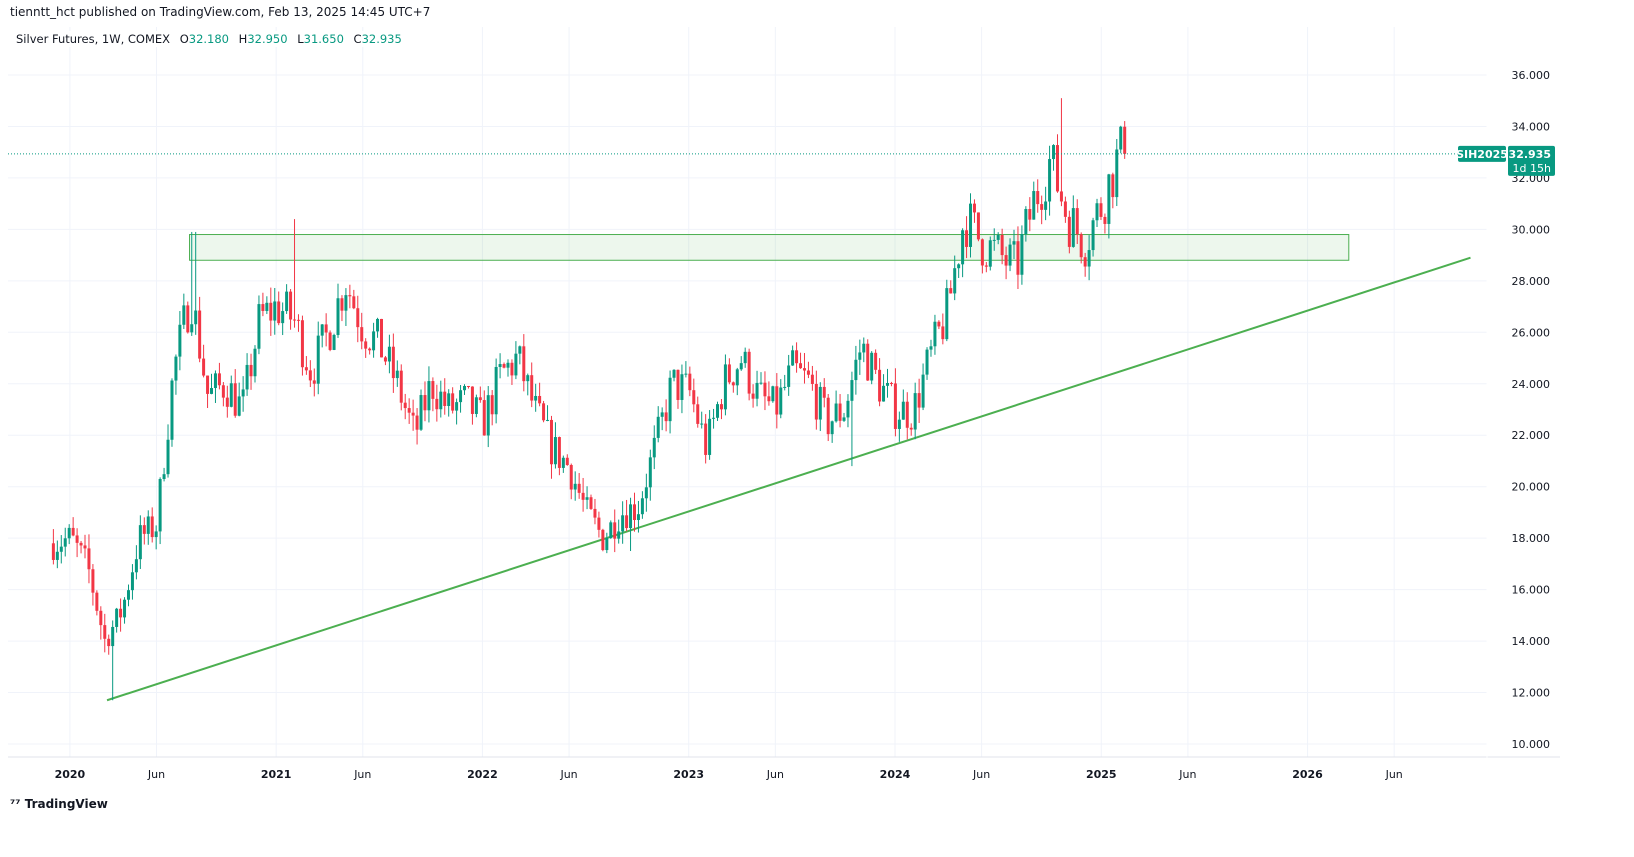 The width and height of the screenshot is (1634, 857). I want to click on tradingview-logo: ⁷⁷ TradingView, so click(59, 804).